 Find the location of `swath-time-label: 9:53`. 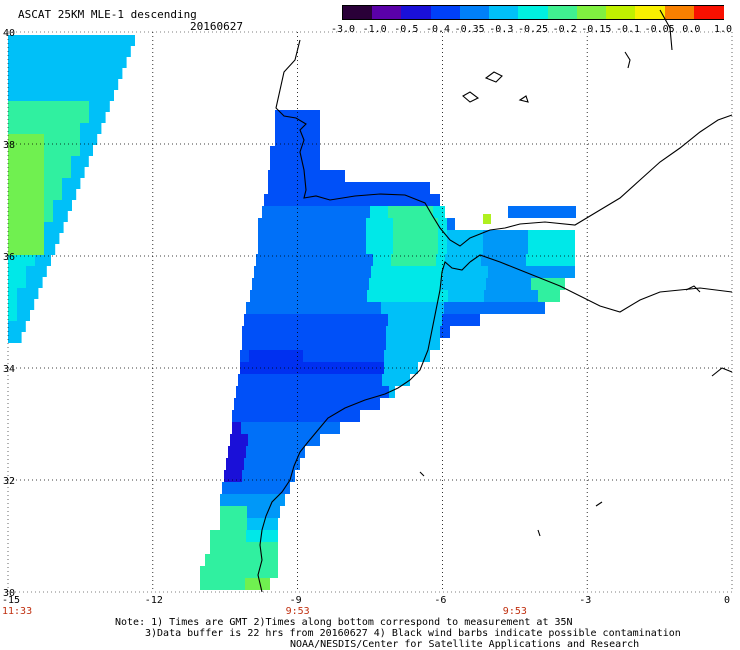

swath-time-label: 9:53 is located at coordinates (515, 611).